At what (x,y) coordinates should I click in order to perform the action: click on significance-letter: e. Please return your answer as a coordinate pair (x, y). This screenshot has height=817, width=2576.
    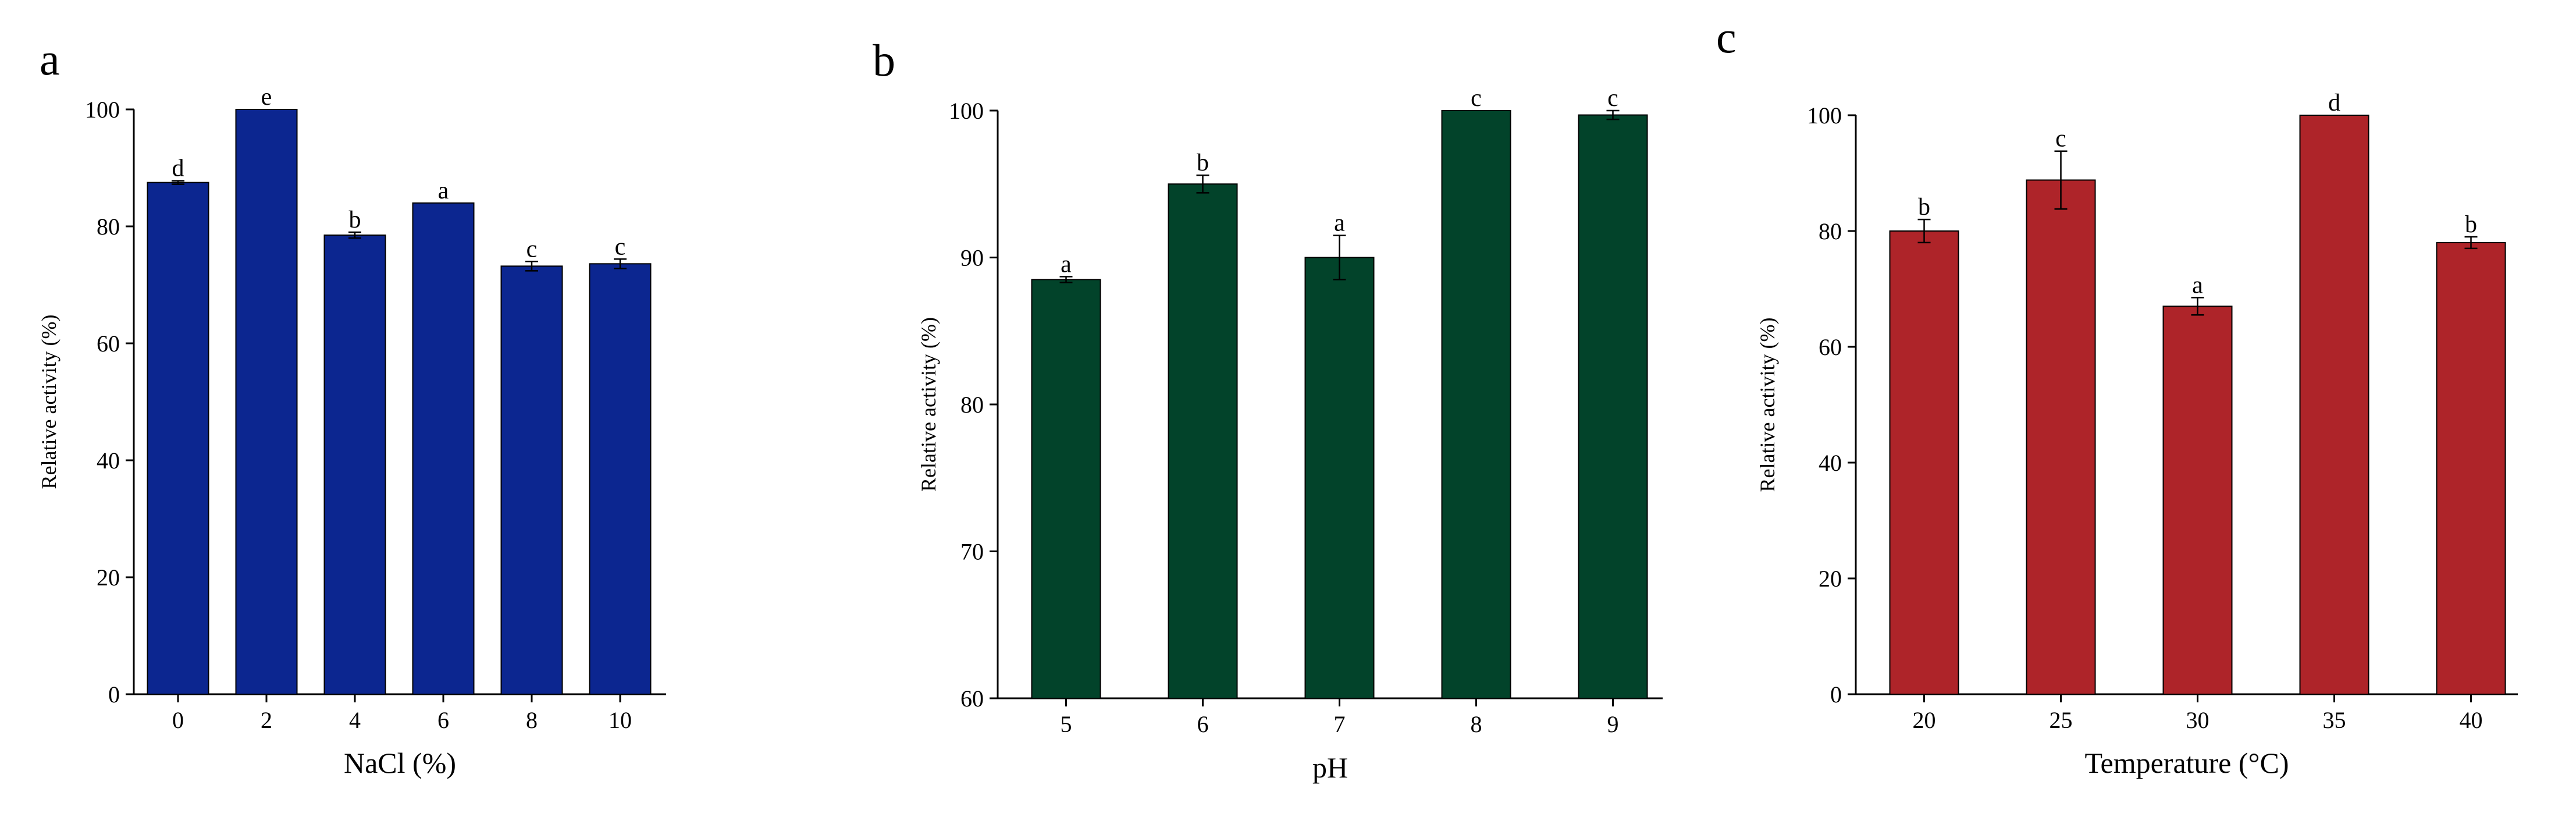
    Looking at the image, I should click on (266, 97).